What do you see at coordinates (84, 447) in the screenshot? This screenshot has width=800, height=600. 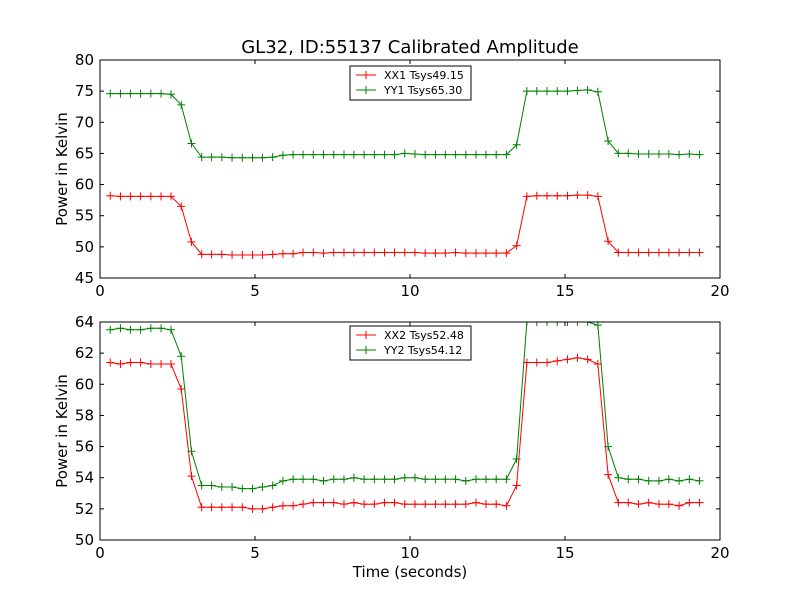 I see `y-tick-label: 56` at bounding box center [84, 447].